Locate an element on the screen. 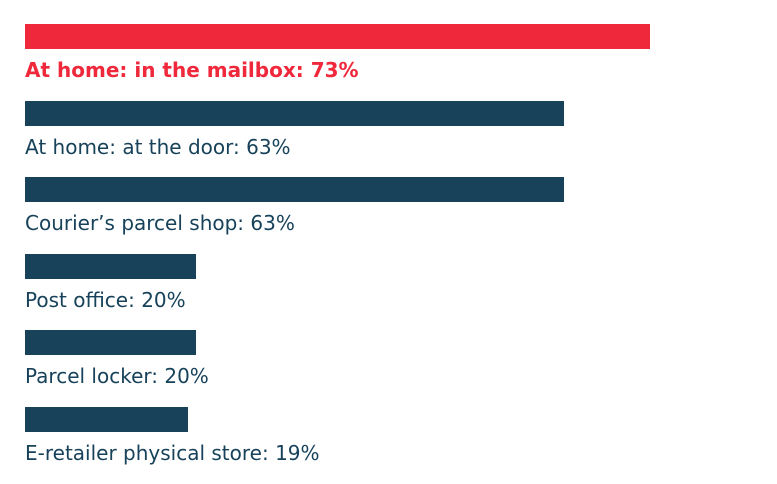 This screenshot has width=777, height=484. value-label: 19% is located at coordinates (297, 452).